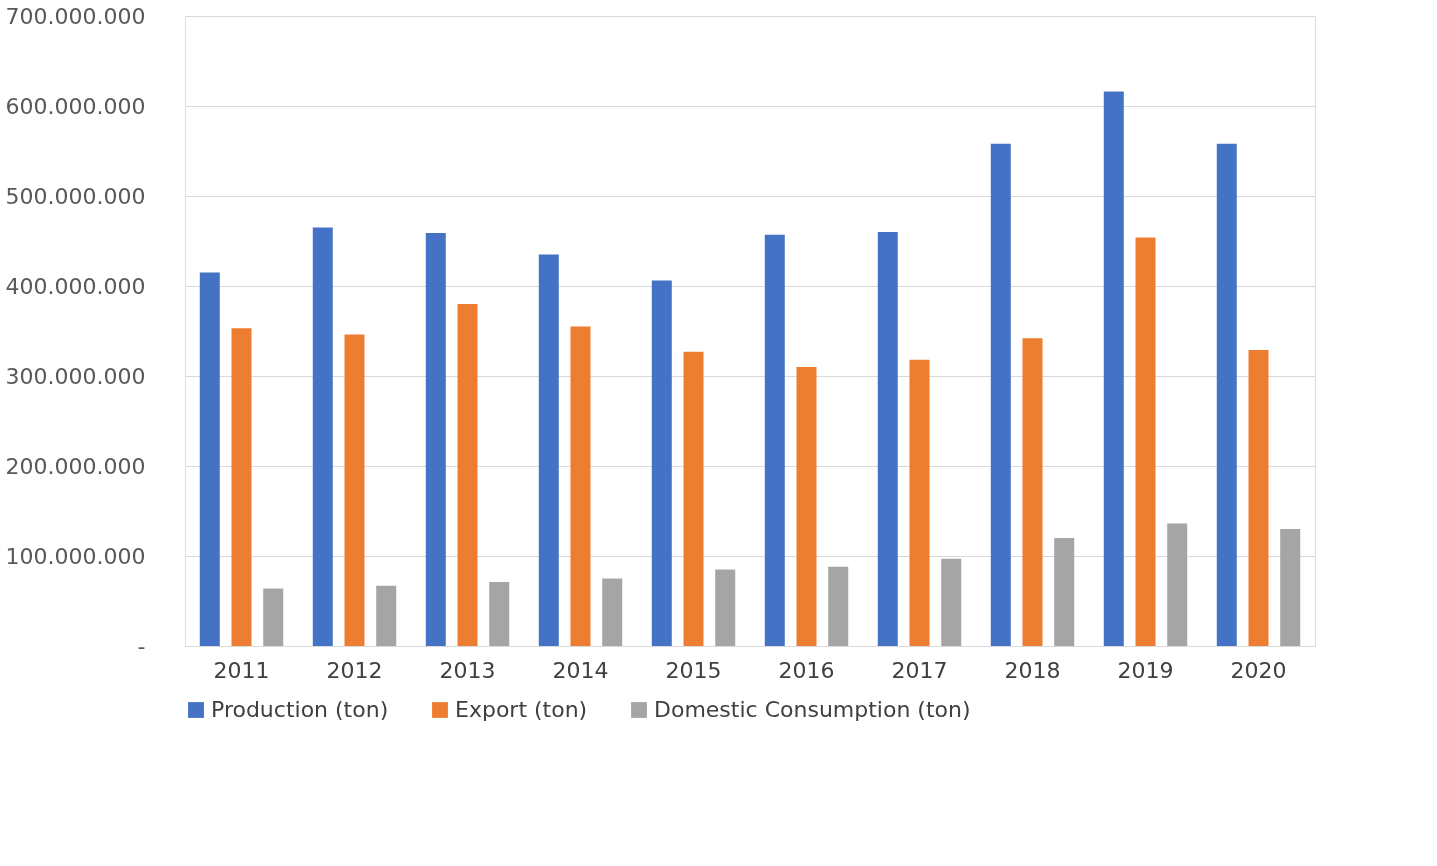  I want to click on legend-label: Production (ton), so click(300, 709).